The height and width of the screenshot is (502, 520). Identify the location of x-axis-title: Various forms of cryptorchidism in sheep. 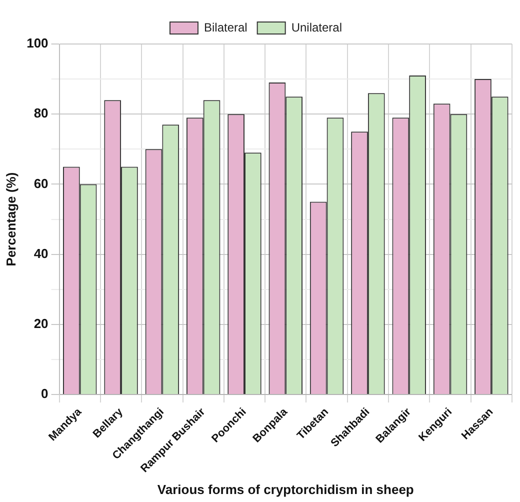
(285, 489).